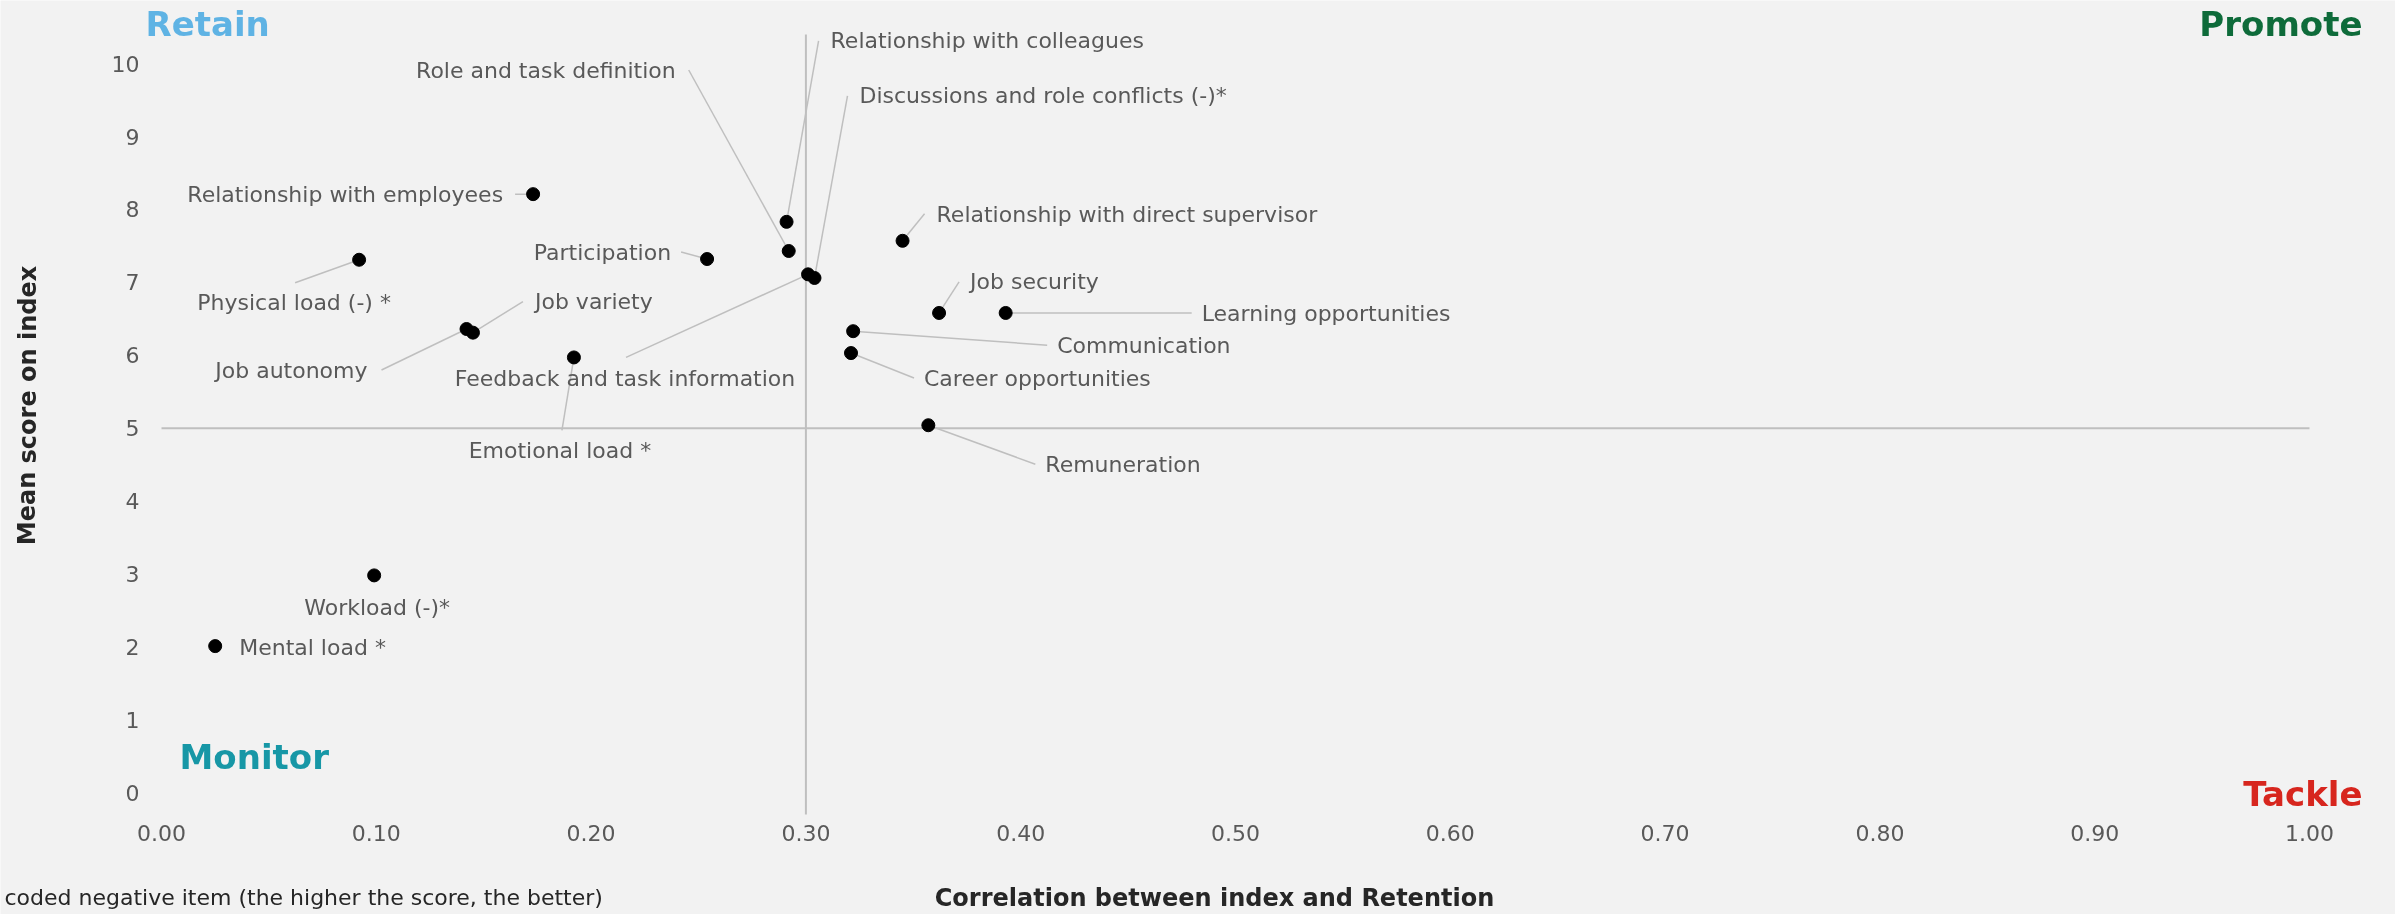 This screenshot has width=2395, height=914. Describe the element at coordinates (132, 210) in the screenshot. I see `y-tick-label: 8` at that location.